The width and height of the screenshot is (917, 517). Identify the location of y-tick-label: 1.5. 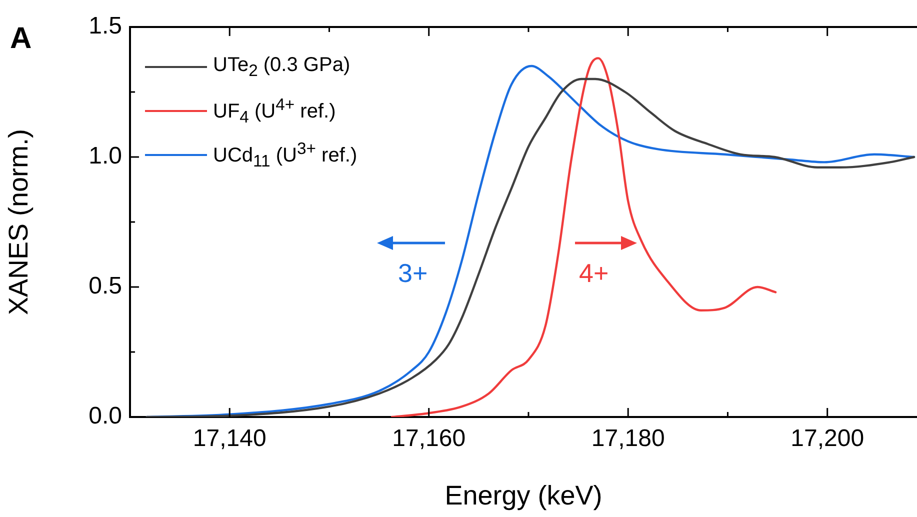
(105, 26).